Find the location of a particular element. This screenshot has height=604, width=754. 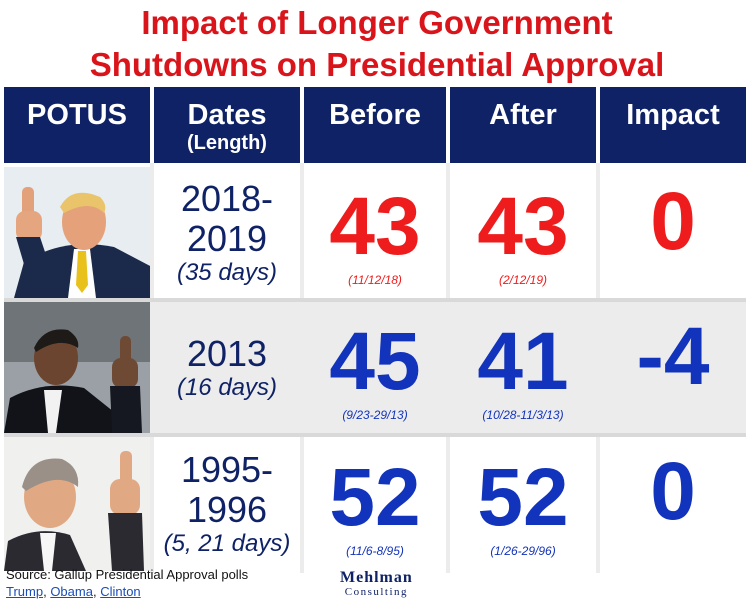

president-photo-trump is located at coordinates (78, 232).